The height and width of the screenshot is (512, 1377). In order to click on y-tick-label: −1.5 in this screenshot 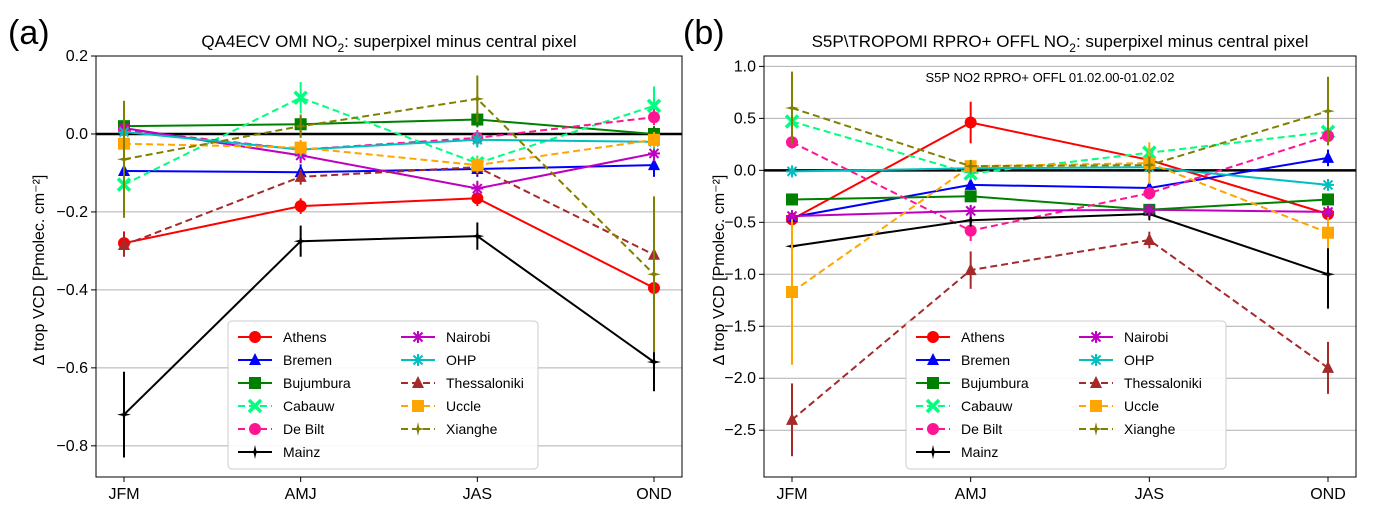, I will do `click(740, 326)`.